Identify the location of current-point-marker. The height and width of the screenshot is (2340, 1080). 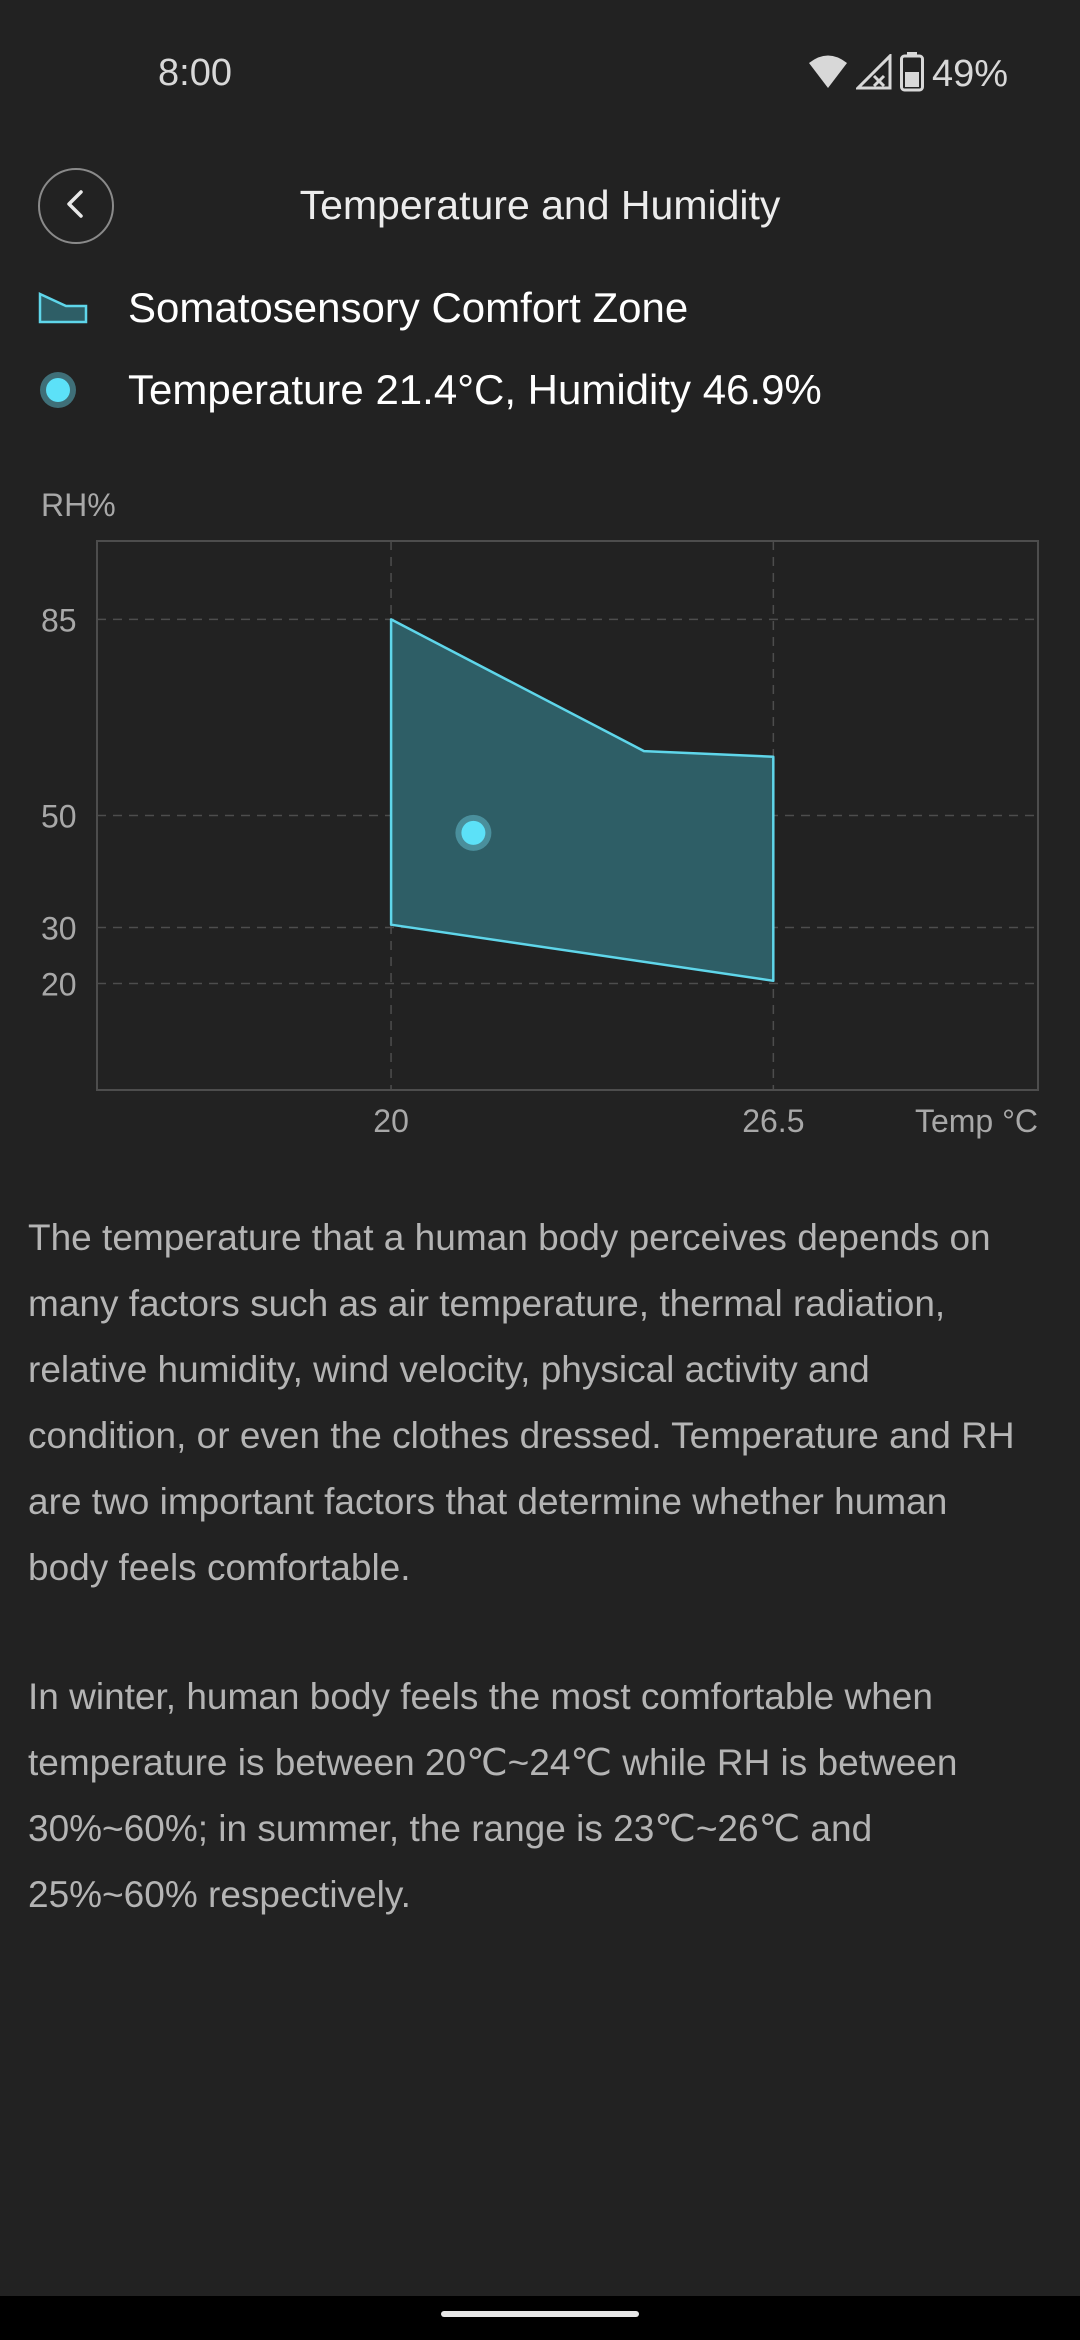
(473, 832).